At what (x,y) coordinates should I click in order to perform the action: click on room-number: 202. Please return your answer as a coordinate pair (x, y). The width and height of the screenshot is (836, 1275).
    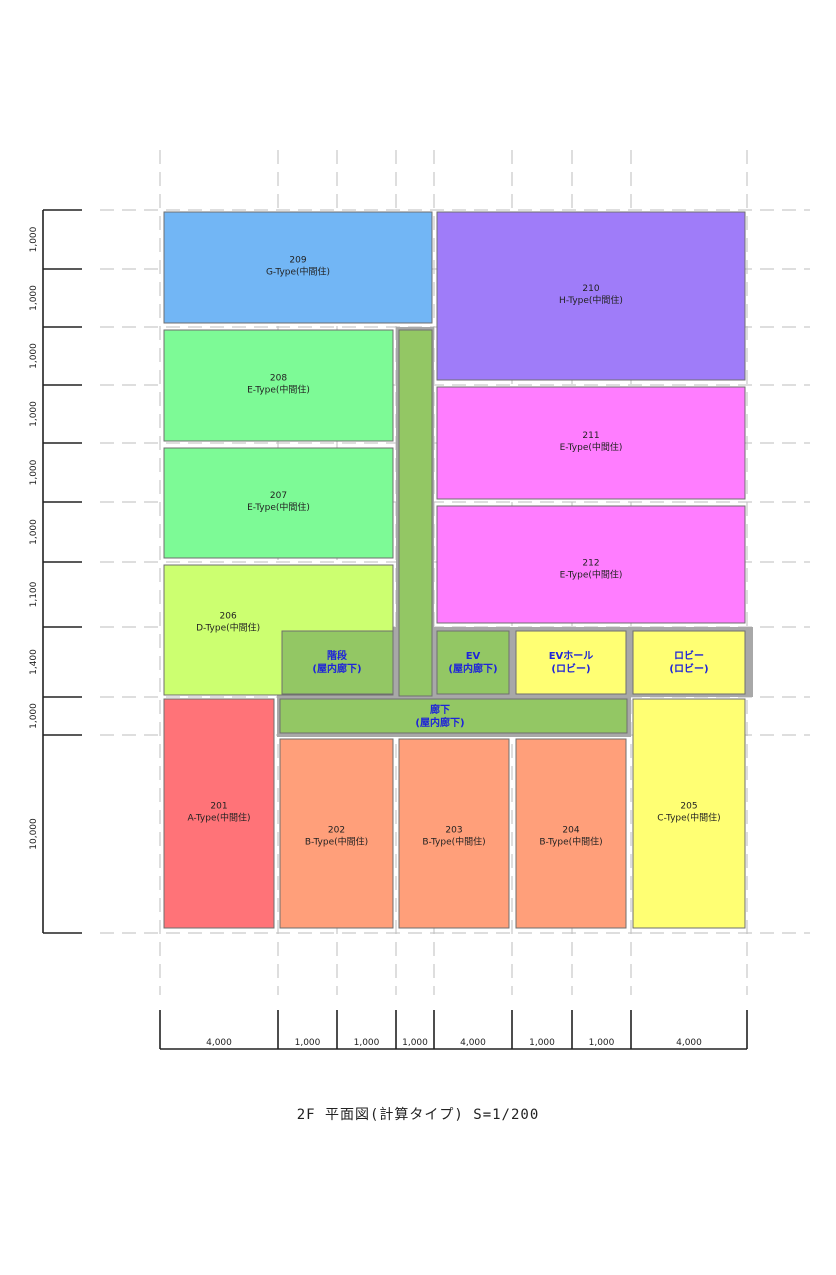
    Looking at the image, I should click on (336, 830).